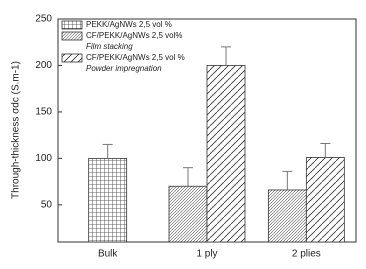 The height and width of the screenshot is (269, 366). Describe the element at coordinates (124, 68) in the screenshot. I see `legend-note: Powder impregnation` at that location.